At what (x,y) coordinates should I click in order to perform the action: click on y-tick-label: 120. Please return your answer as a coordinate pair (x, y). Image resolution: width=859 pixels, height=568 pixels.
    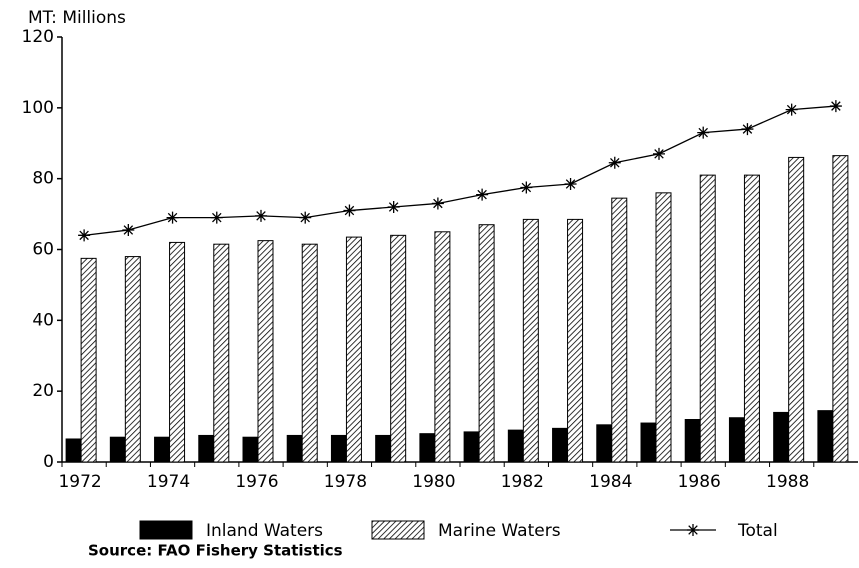
    Looking at the image, I should click on (38, 37).